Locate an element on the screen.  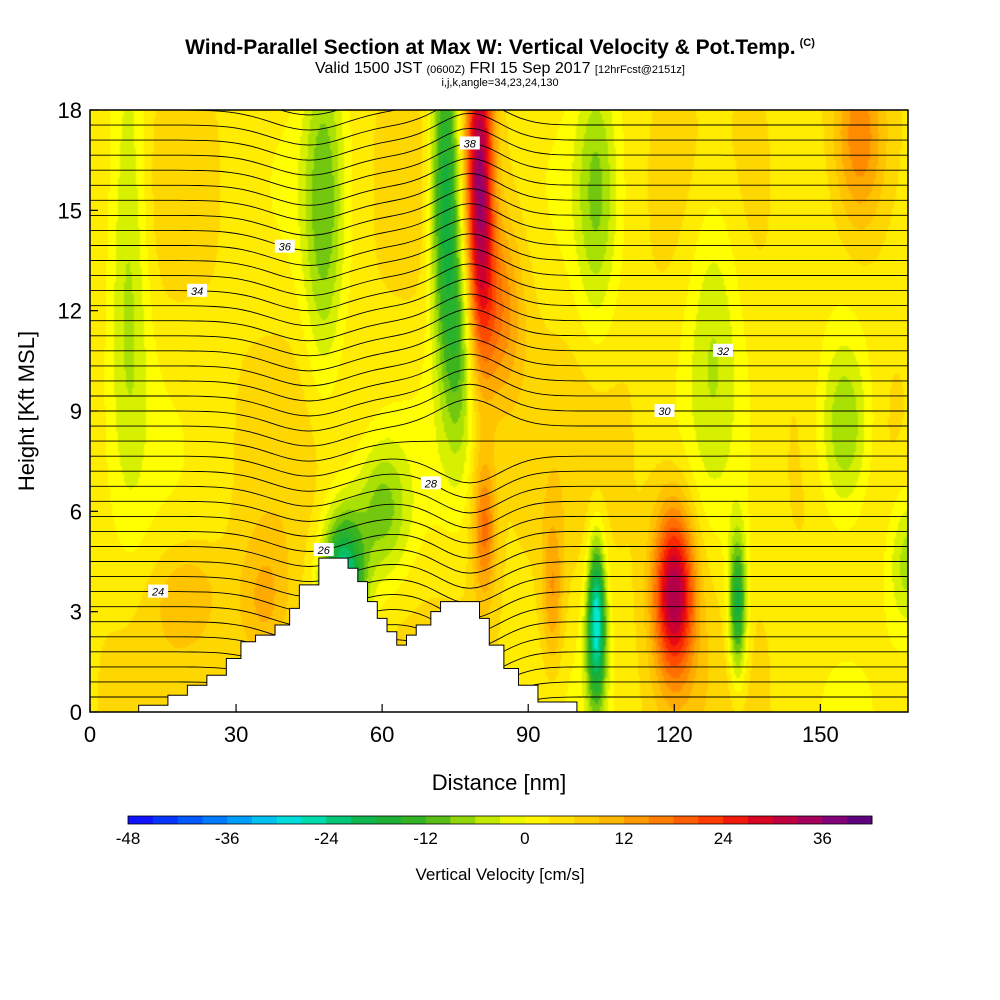
colorbar-tick-label: -48 is located at coordinates (128, 838).